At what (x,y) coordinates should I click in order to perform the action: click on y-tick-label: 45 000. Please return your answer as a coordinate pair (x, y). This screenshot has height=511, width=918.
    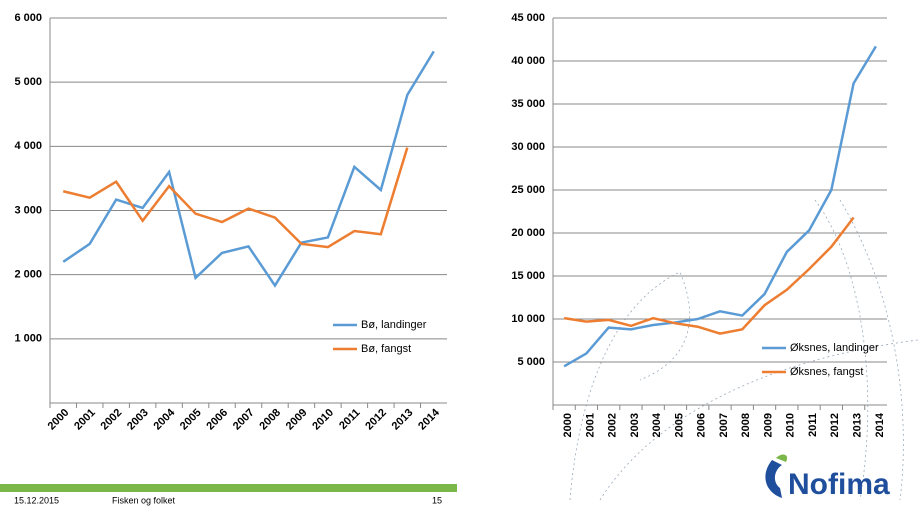
    Looking at the image, I should click on (528, 18).